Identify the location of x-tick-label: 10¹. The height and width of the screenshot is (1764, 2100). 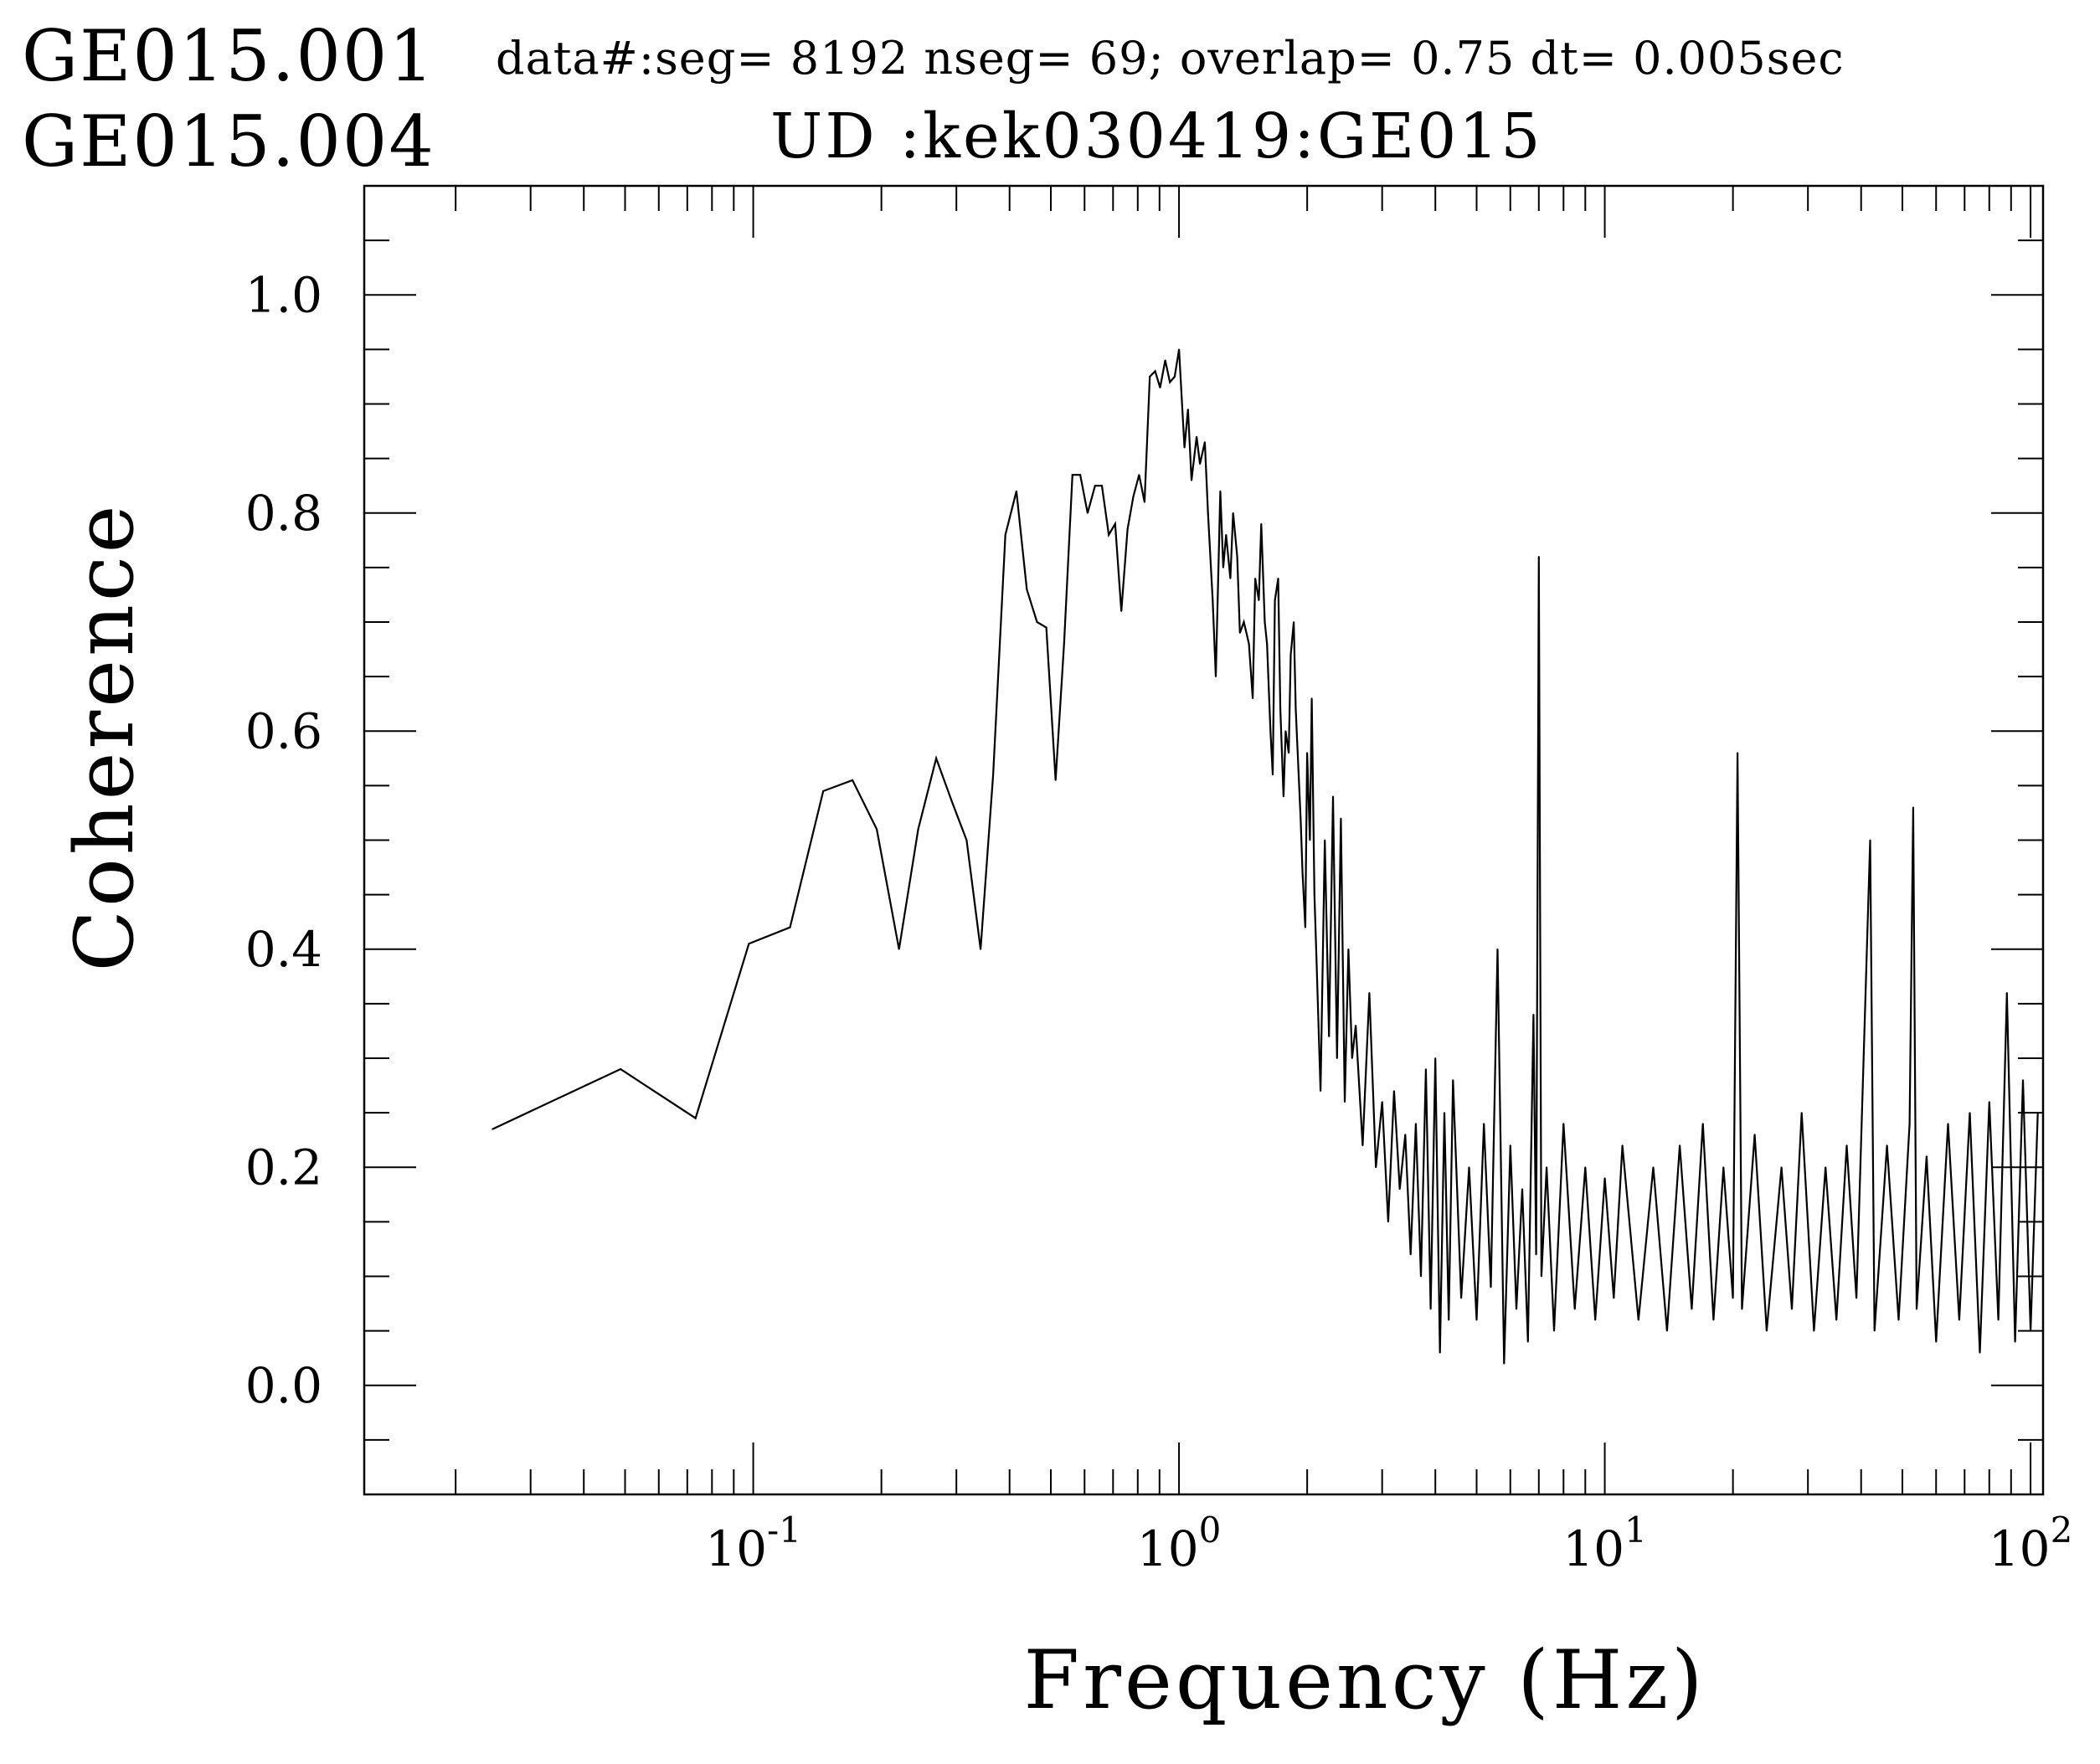
(1605, 1543).